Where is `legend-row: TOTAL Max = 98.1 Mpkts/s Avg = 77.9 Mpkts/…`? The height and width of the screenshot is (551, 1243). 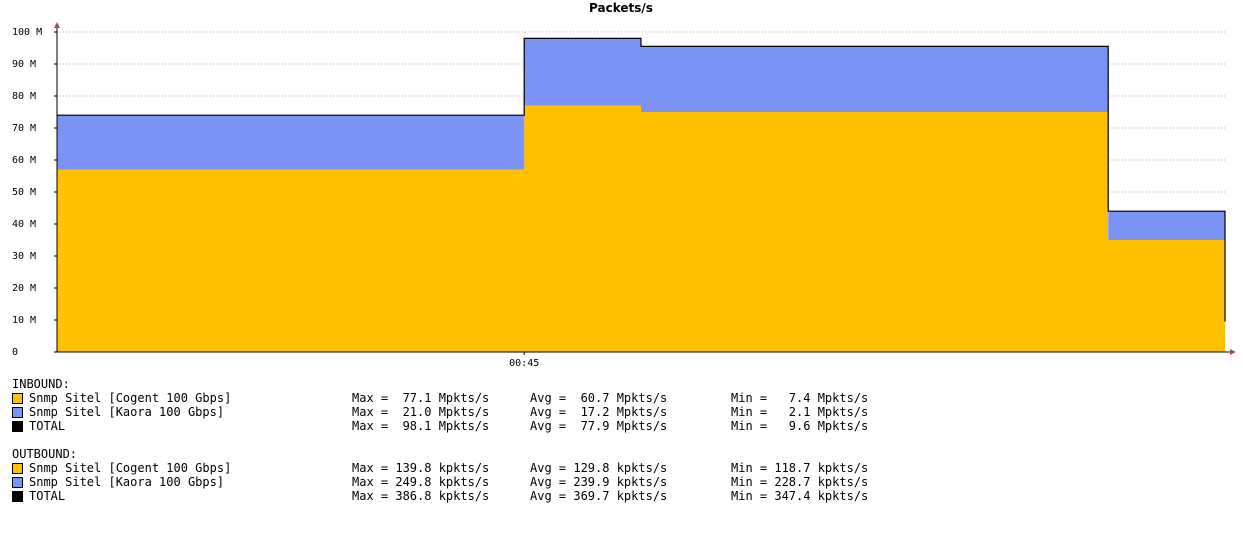
legend-row: TOTAL Max = 98.1 Mpkts/s Avg = 77.9 Mpkts/… is located at coordinates (440, 426).